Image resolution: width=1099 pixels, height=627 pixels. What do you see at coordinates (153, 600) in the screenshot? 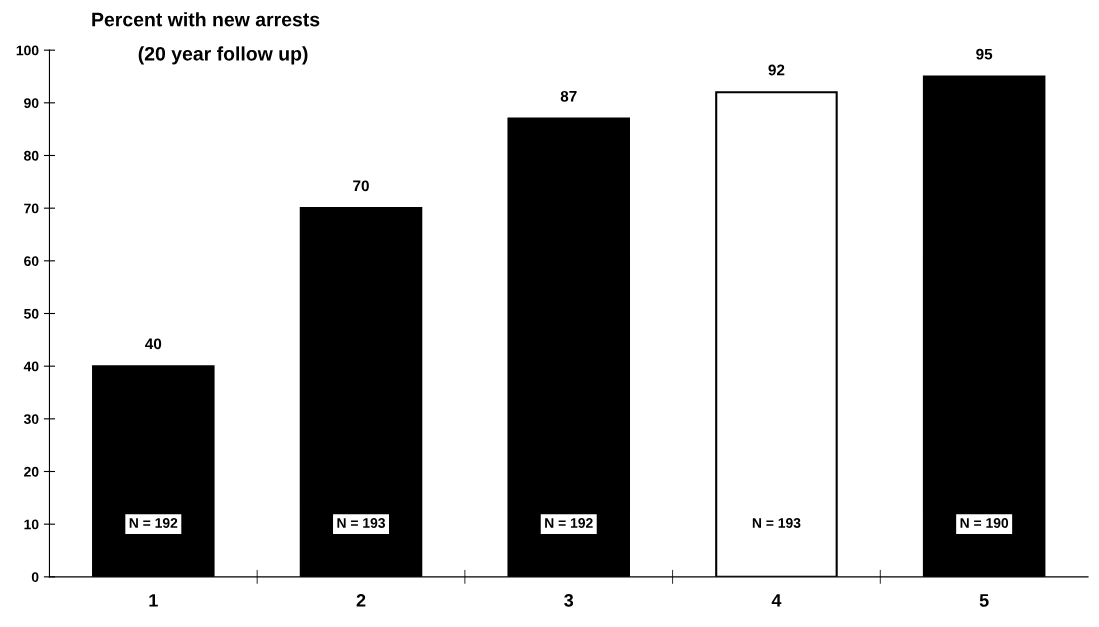
I see `x-tick-label: 1` at bounding box center [153, 600].